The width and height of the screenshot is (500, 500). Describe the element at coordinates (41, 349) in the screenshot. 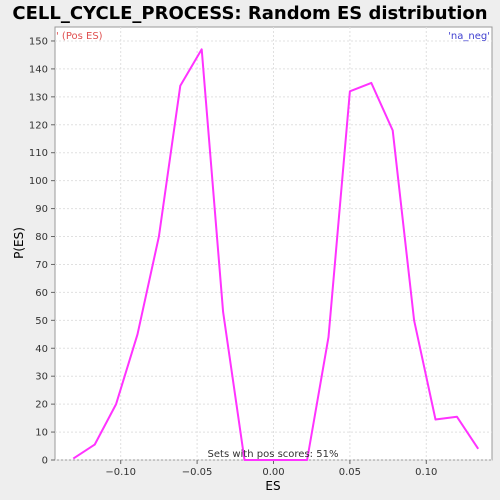

I see `y-tick-label: 40` at that location.